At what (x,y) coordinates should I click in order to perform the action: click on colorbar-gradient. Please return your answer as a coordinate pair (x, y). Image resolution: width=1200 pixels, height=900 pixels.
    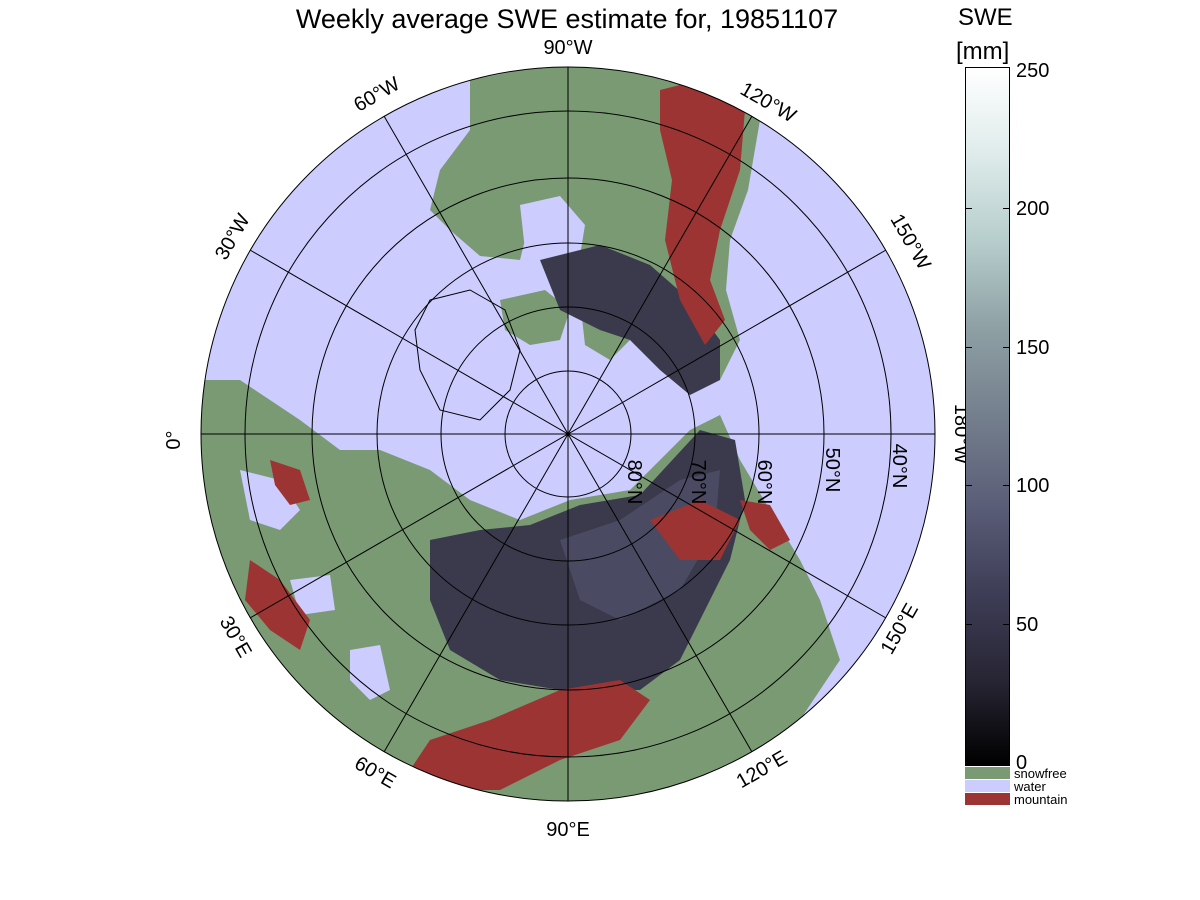
    Looking at the image, I should click on (987, 416).